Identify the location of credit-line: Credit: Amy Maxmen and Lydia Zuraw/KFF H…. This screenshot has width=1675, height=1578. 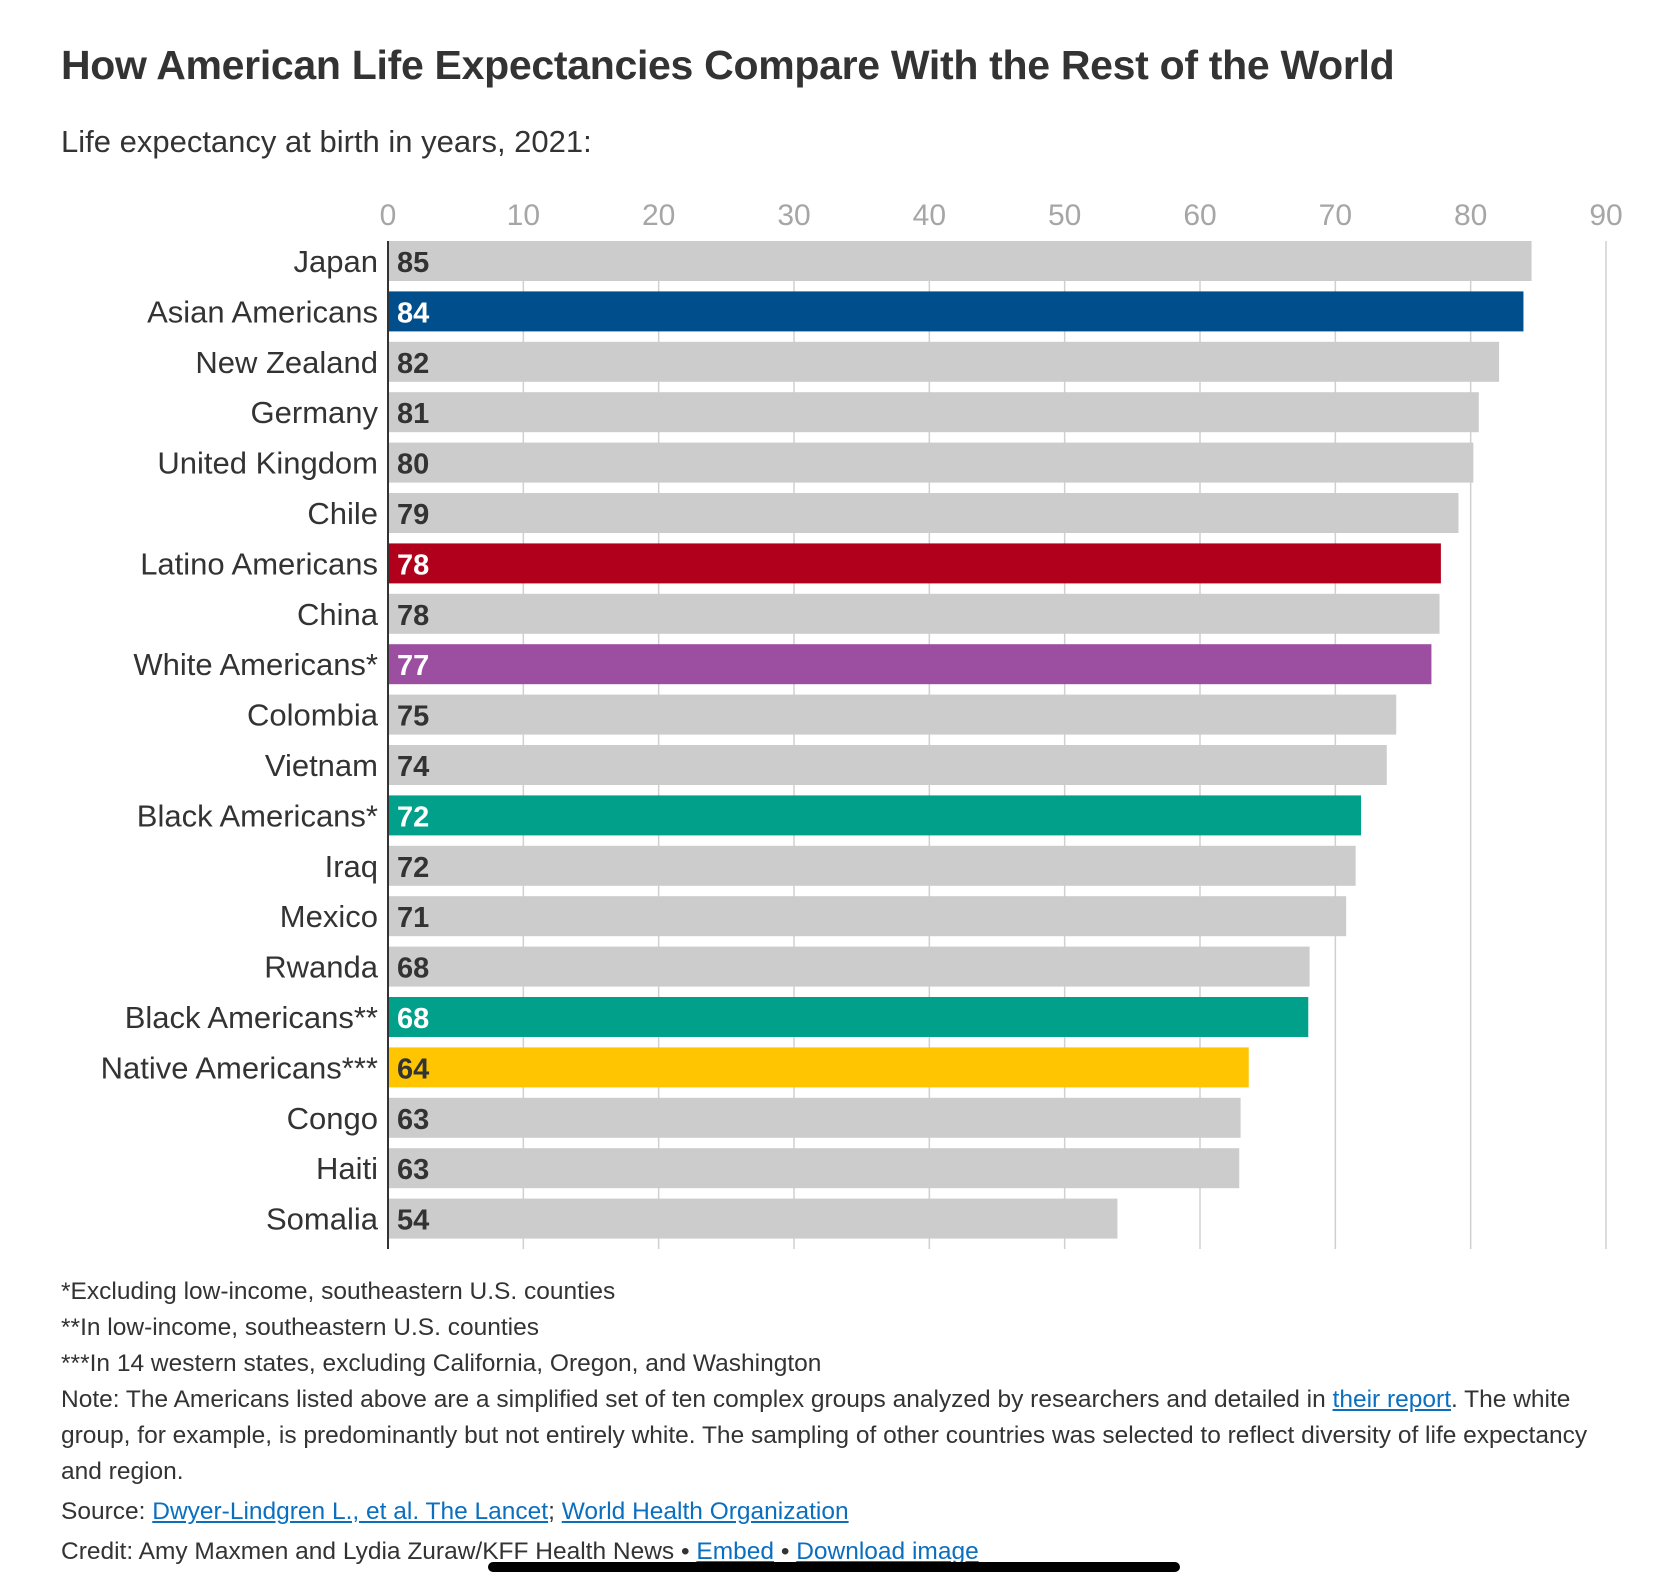
(841, 1552).